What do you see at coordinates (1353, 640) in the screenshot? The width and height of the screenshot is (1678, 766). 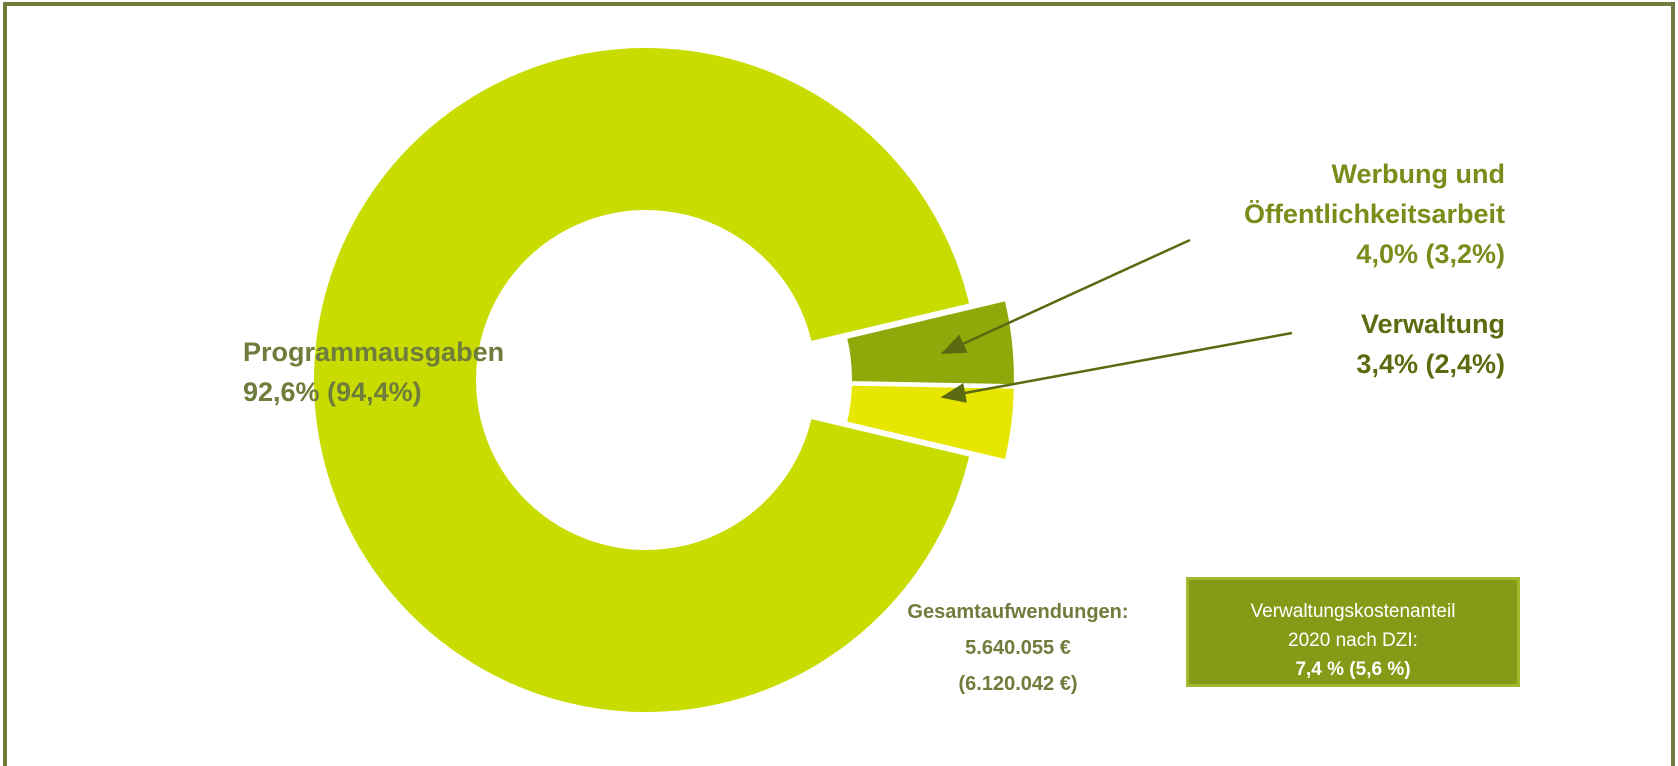 I see `info-text: 2020 nach DZI:` at bounding box center [1353, 640].